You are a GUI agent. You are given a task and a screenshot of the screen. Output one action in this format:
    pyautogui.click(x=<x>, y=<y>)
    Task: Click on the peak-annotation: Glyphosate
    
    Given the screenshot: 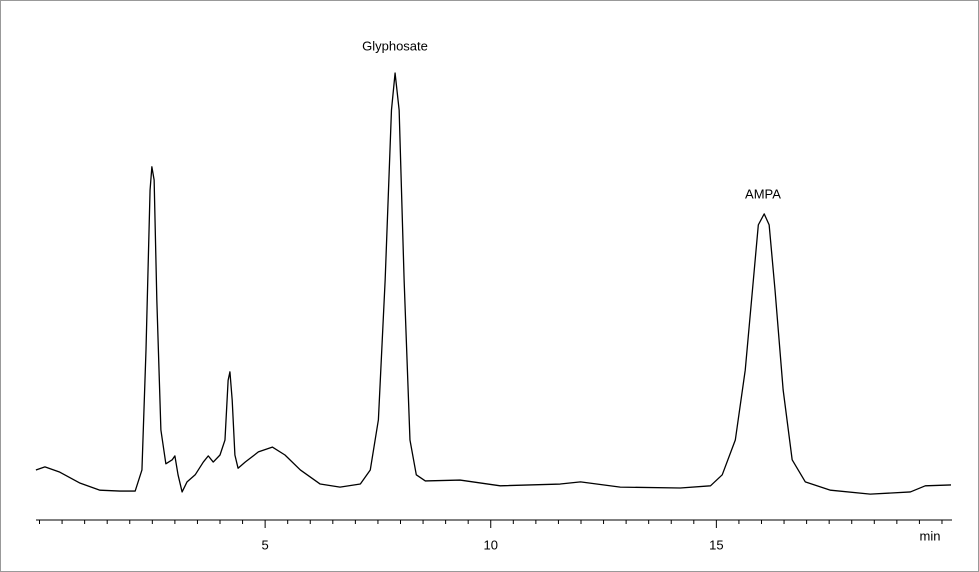 What is the action you would take?
    pyautogui.click(x=395, y=45)
    